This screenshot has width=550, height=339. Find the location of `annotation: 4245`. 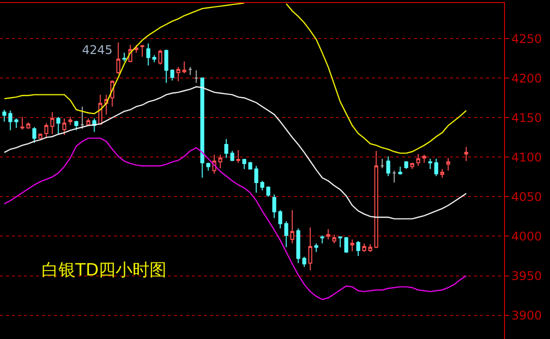

annotation: 4245 is located at coordinates (97, 50).